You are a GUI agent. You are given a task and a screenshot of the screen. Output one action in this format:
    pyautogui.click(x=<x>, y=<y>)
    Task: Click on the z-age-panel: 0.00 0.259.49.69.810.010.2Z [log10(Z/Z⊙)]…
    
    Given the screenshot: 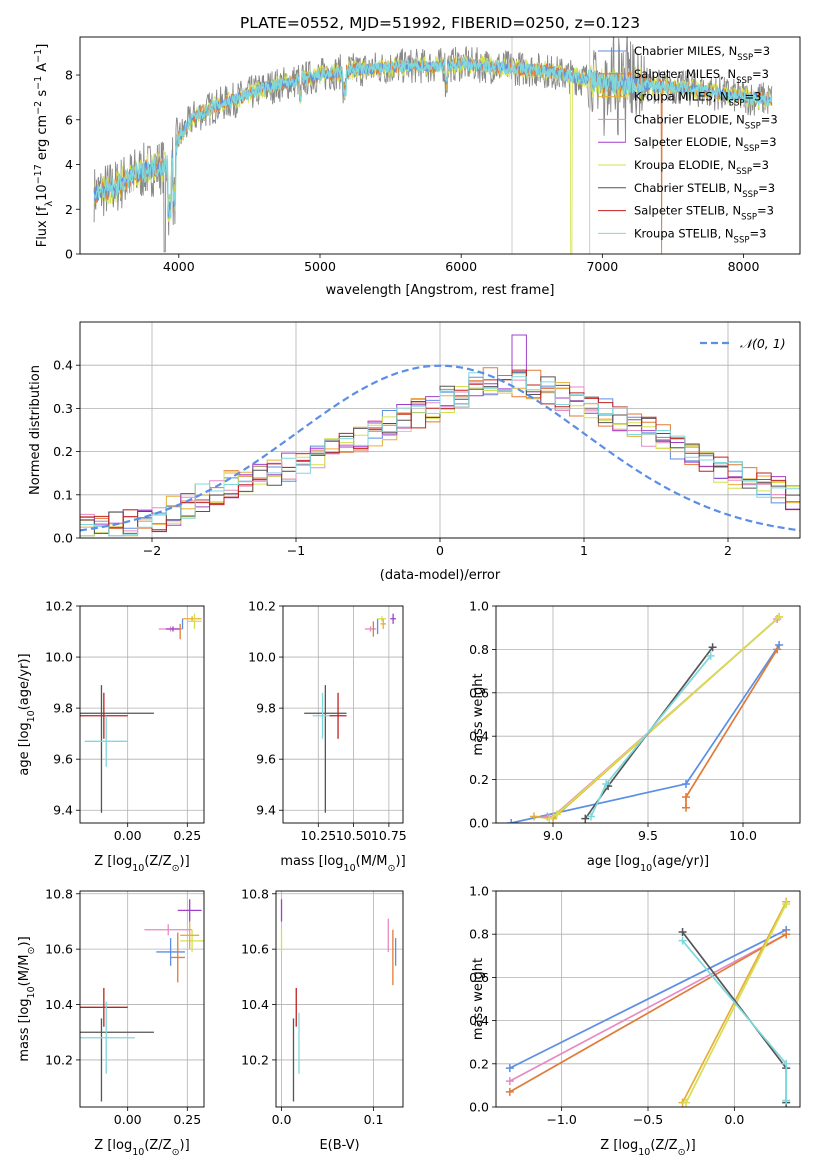 What is the action you would take?
    pyautogui.click(x=111, y=736)
    